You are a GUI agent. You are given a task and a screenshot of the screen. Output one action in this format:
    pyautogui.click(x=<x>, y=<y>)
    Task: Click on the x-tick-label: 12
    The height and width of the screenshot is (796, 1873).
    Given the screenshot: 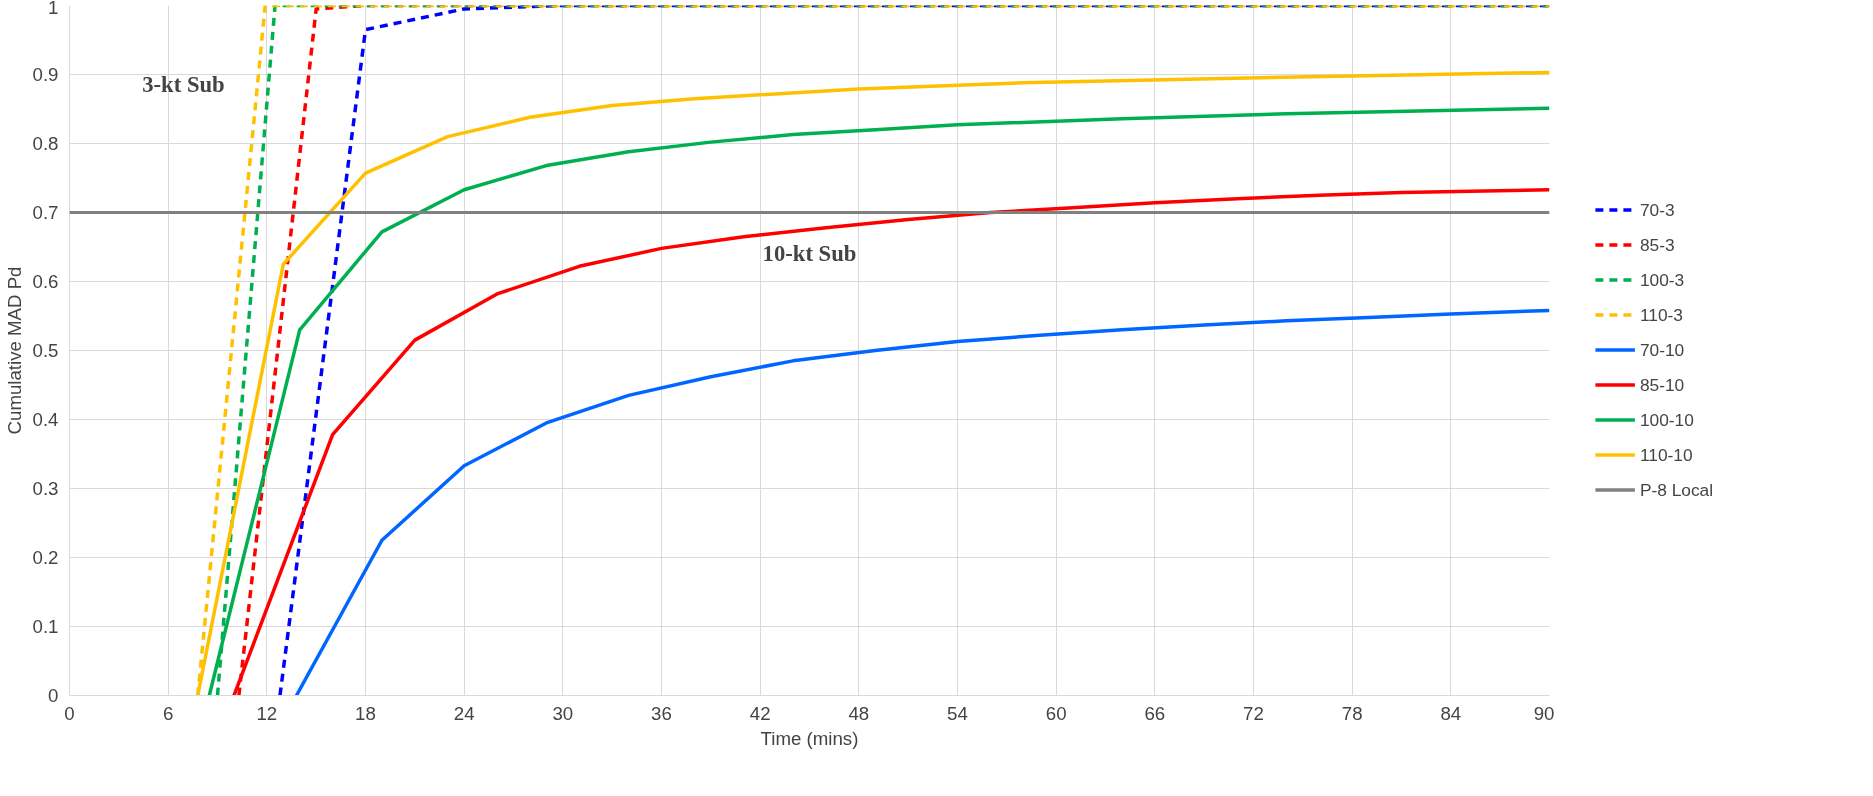 What is the action you would take?
    pyautogui.click(x=267, y=713)
    